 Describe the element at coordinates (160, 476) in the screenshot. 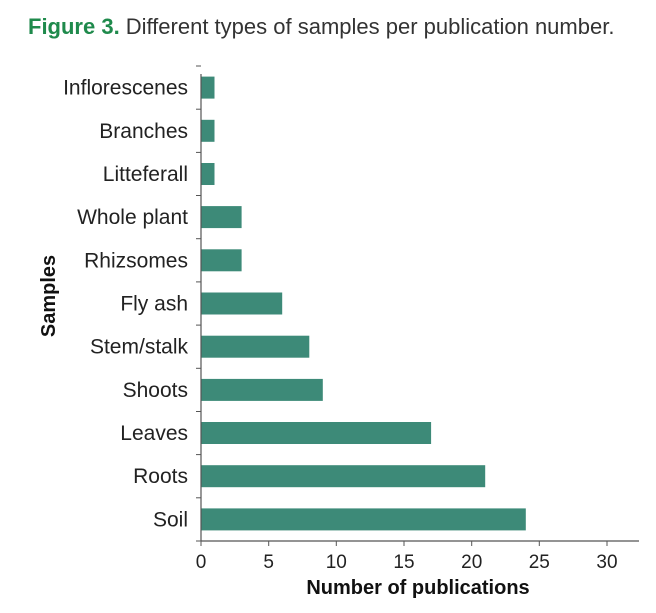

I see `category-label: Roots` at that location.